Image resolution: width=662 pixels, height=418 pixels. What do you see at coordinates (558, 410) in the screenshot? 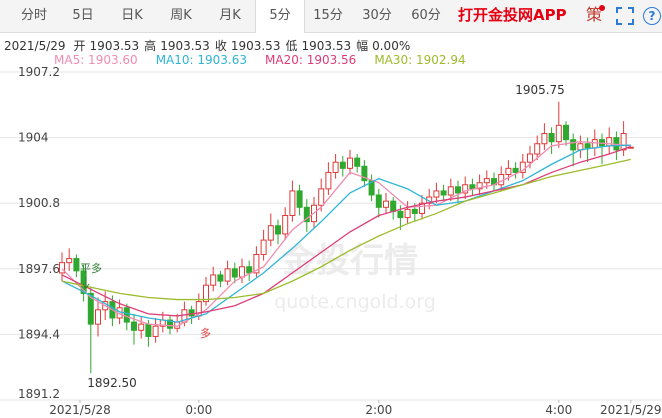
I see `x-tick-label: 4:00` at bounding box center [558, 410].